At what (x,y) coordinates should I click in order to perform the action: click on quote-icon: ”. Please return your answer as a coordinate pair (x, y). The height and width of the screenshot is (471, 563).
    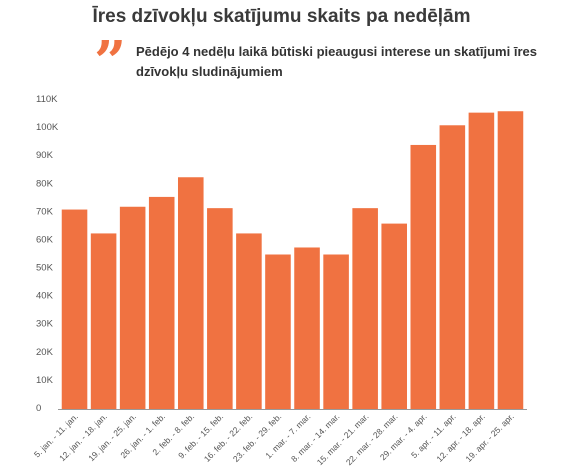
    Looking at the image, I should click on (110, 62).